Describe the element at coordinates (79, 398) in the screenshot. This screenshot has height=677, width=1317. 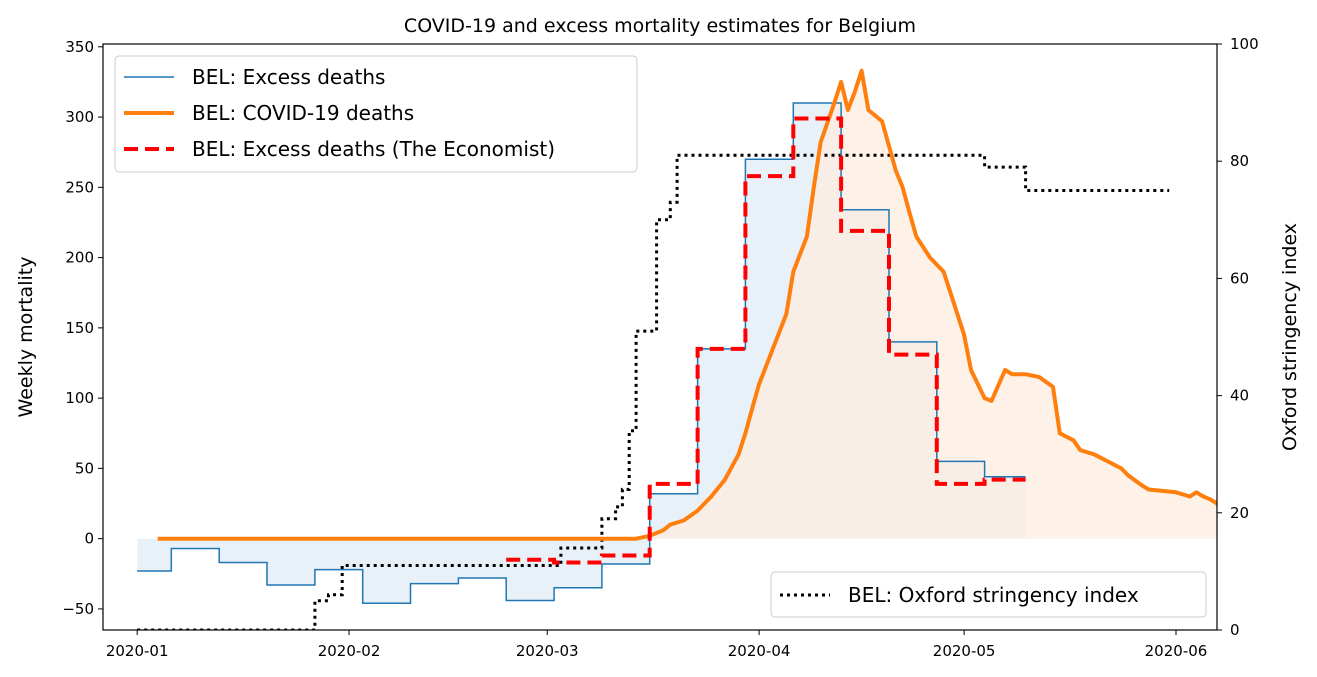
I see `y-tick-label: 100` at that location.